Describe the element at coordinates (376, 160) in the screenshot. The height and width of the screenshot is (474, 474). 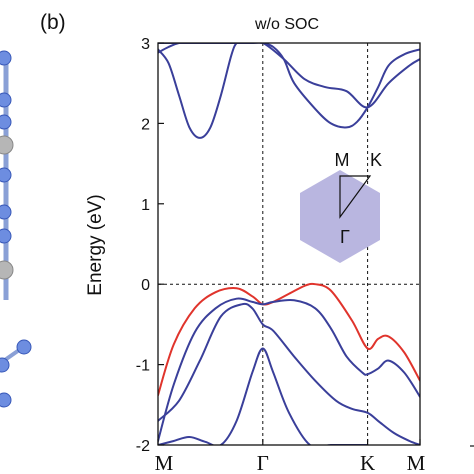
I see `inset-label-k: K` at that location.